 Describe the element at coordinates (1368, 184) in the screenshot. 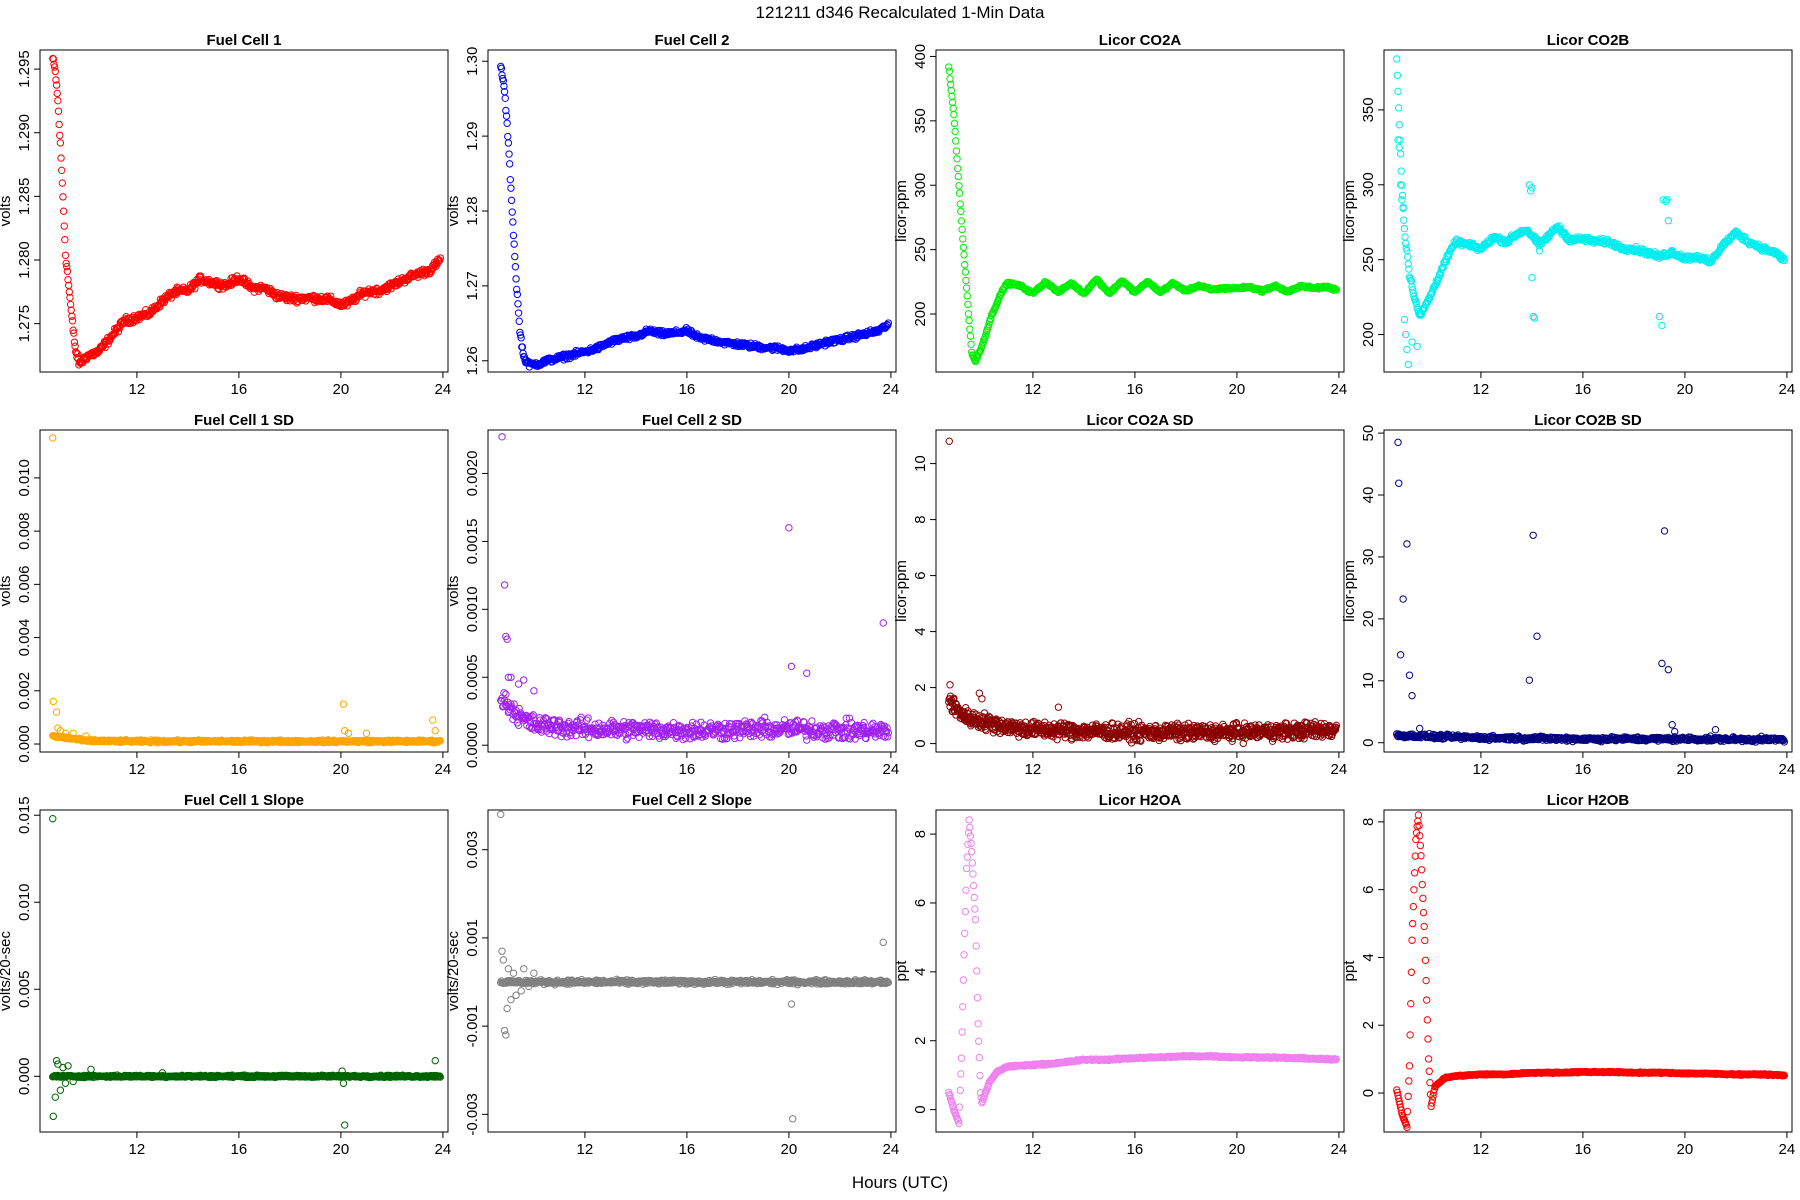

I see `y-tick-label: 300` at that location.